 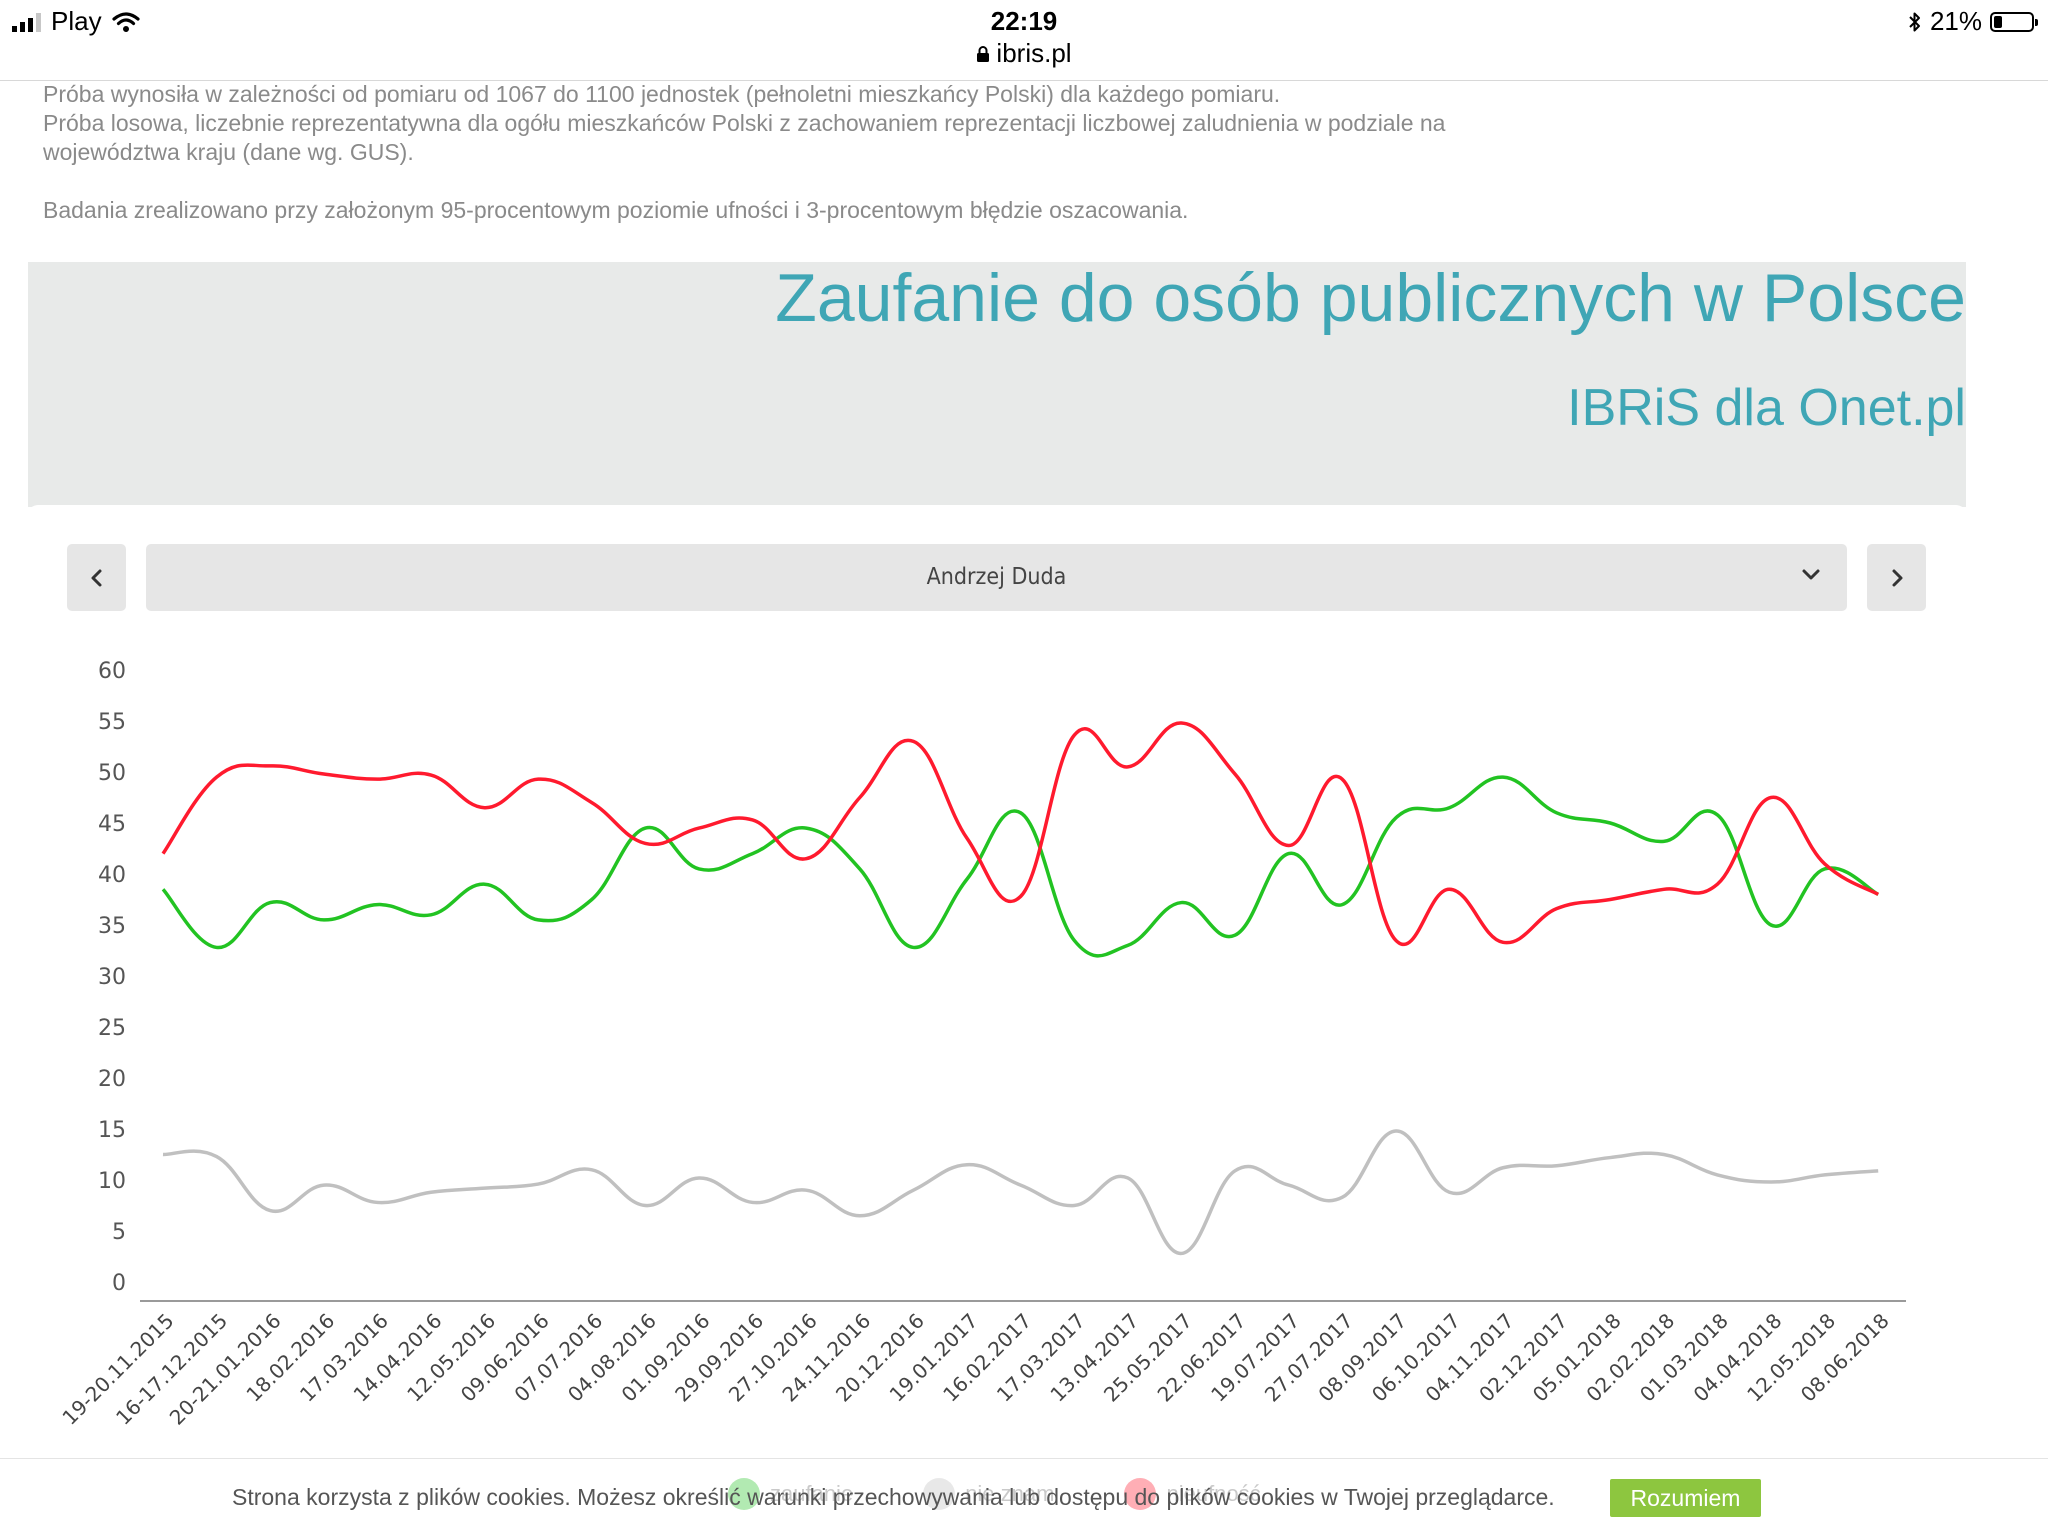 What do you see at coordinates (125, 21) in the screenshot?
I see `wifi-icon` at bounding box center [125, 21].